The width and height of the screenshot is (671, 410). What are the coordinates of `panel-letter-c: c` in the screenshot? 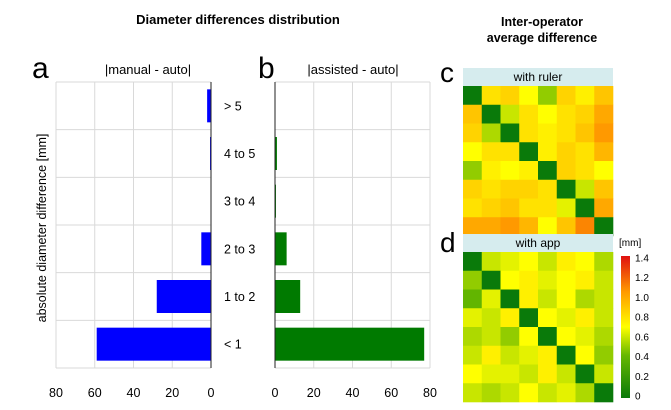 It's located at (447, 72).